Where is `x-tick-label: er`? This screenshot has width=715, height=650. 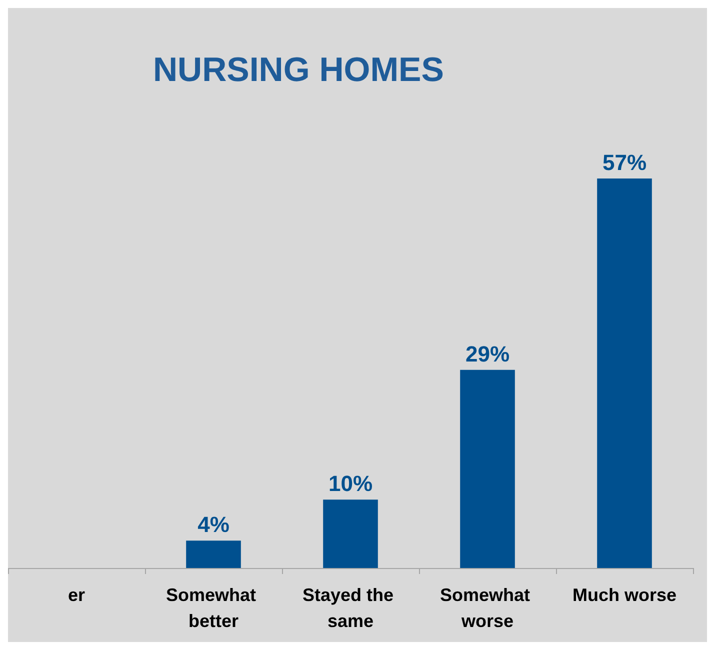 x-tick-label: er is located at coordinates (77, 595).